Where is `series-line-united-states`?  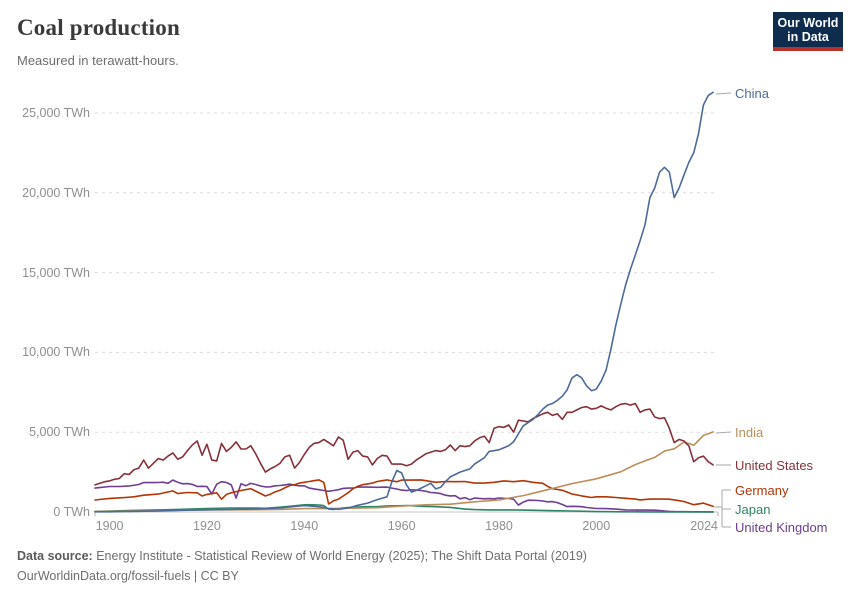 series-line-united-states is located at coordinates (404, 444).